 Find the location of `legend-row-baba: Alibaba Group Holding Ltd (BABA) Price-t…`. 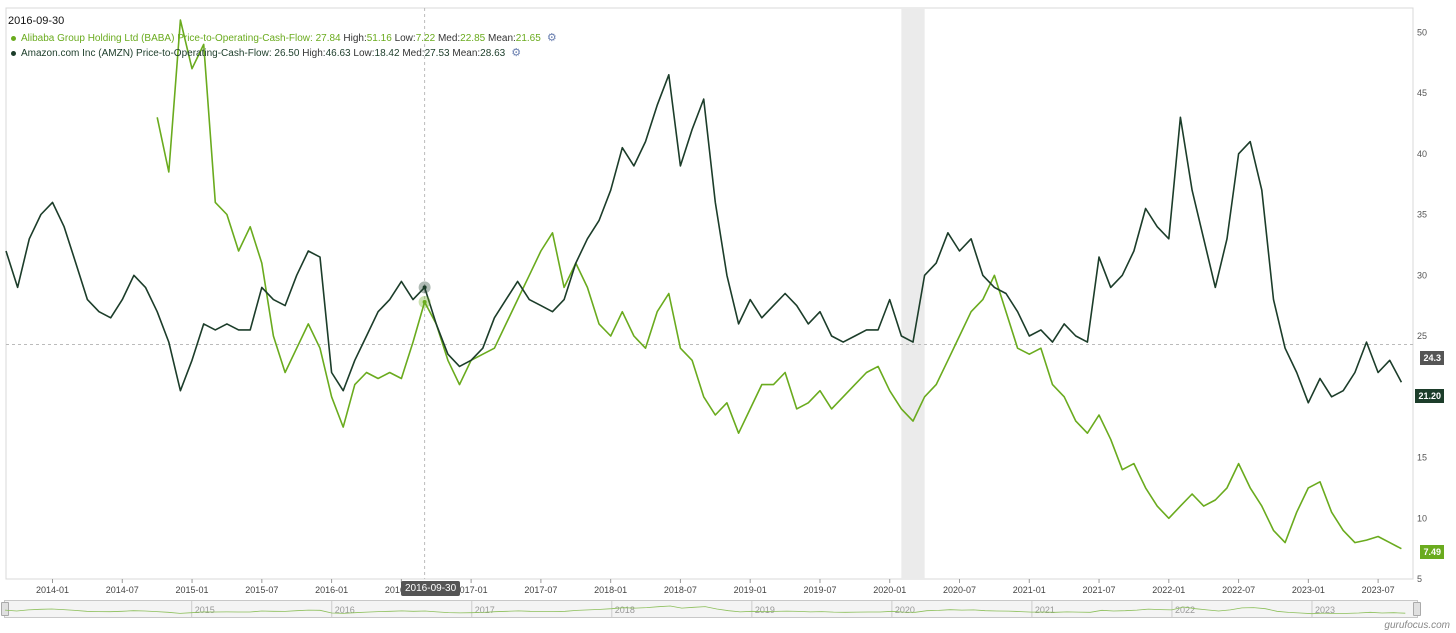

legend-row-baba: Alibaba Group Holding Ltd (BABA) Price-t… is located at coordinates (282, 38).